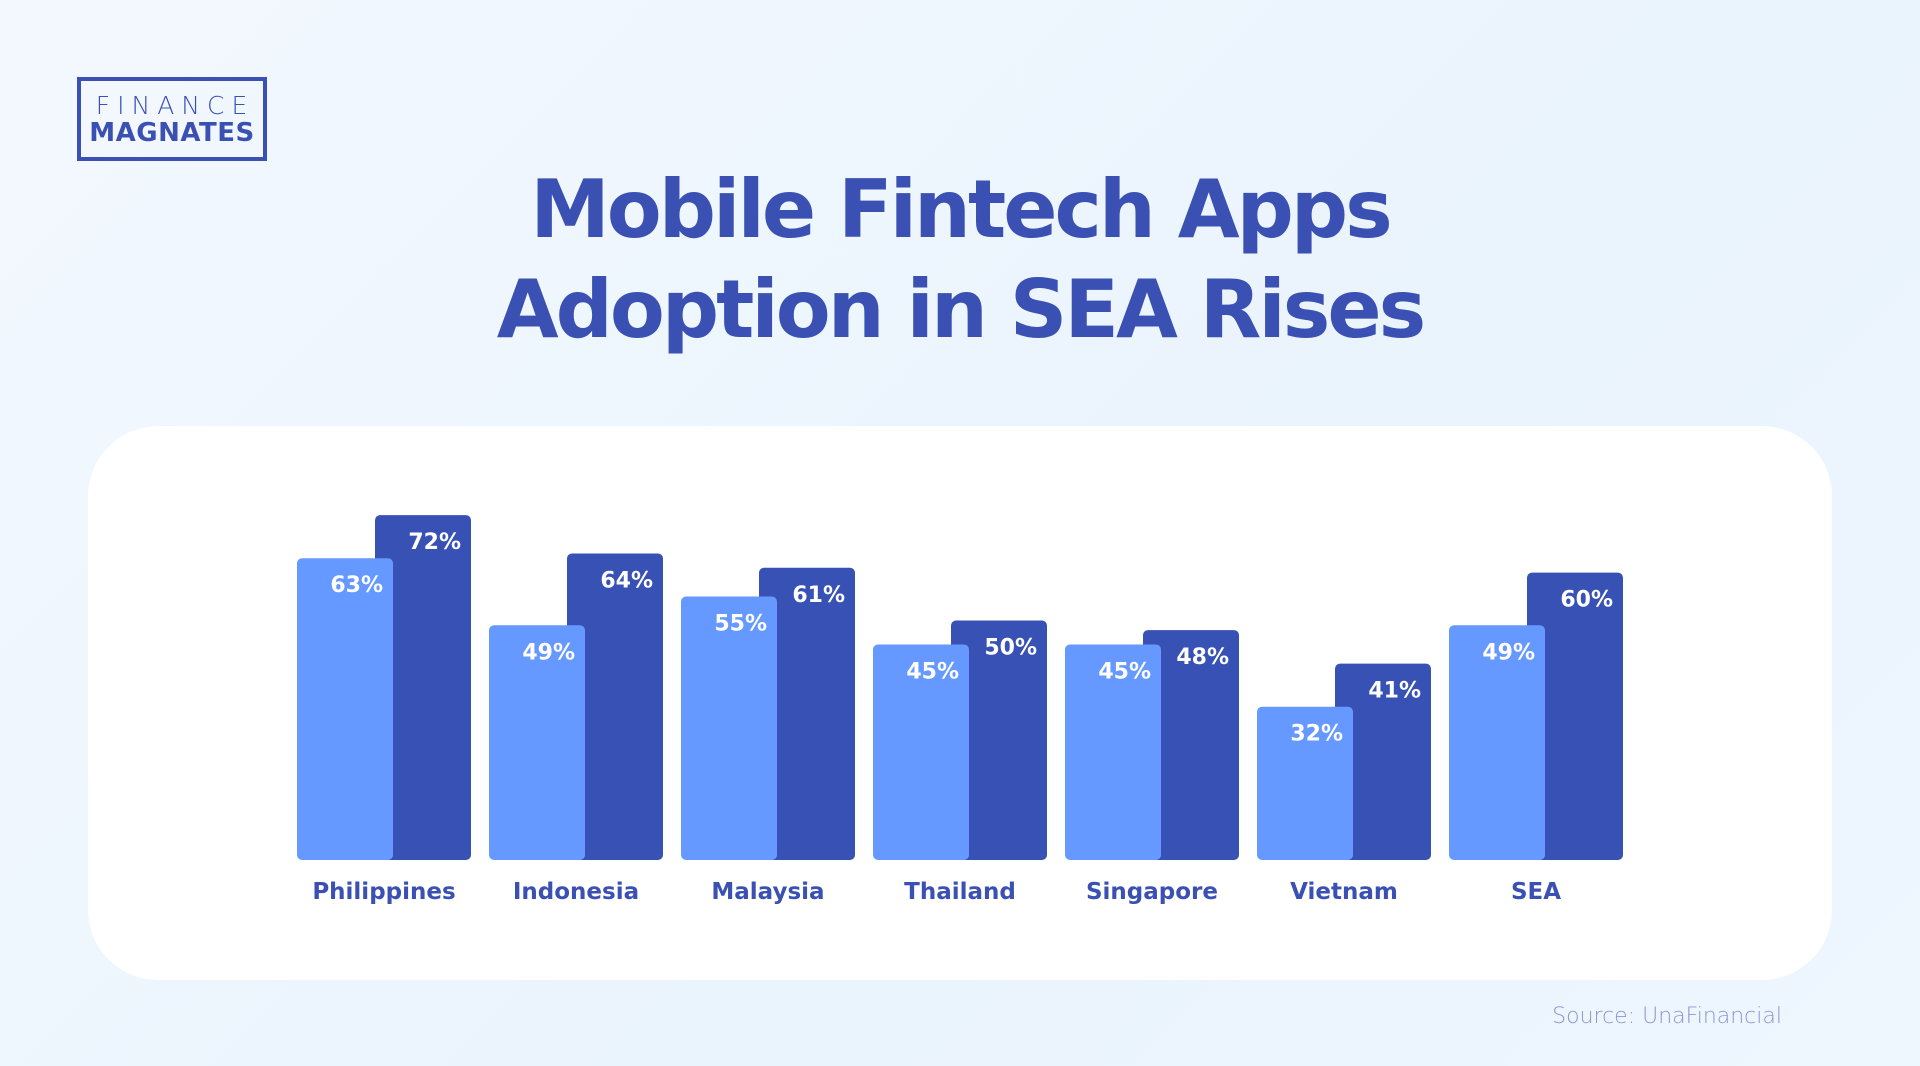 This screenshot has width=1920, height=1066. Describe the element at coordinates (626, 580) in the screenshot. I see `data-label: 64%` at that location.